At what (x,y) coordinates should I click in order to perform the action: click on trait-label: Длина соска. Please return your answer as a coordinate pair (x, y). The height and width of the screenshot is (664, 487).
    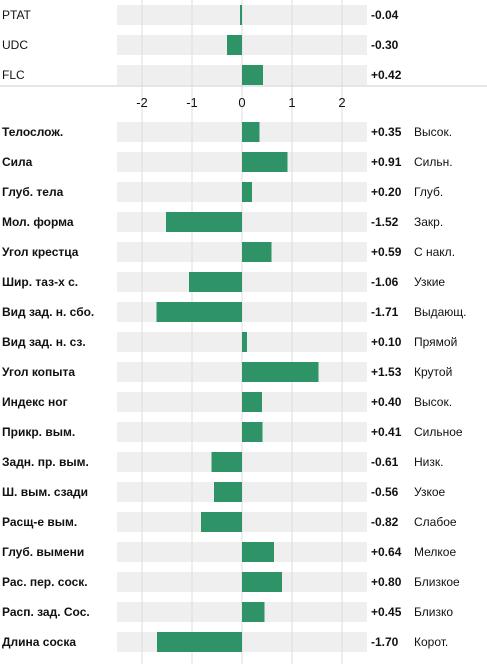
    Looking at the image, I should click on (39, 642).